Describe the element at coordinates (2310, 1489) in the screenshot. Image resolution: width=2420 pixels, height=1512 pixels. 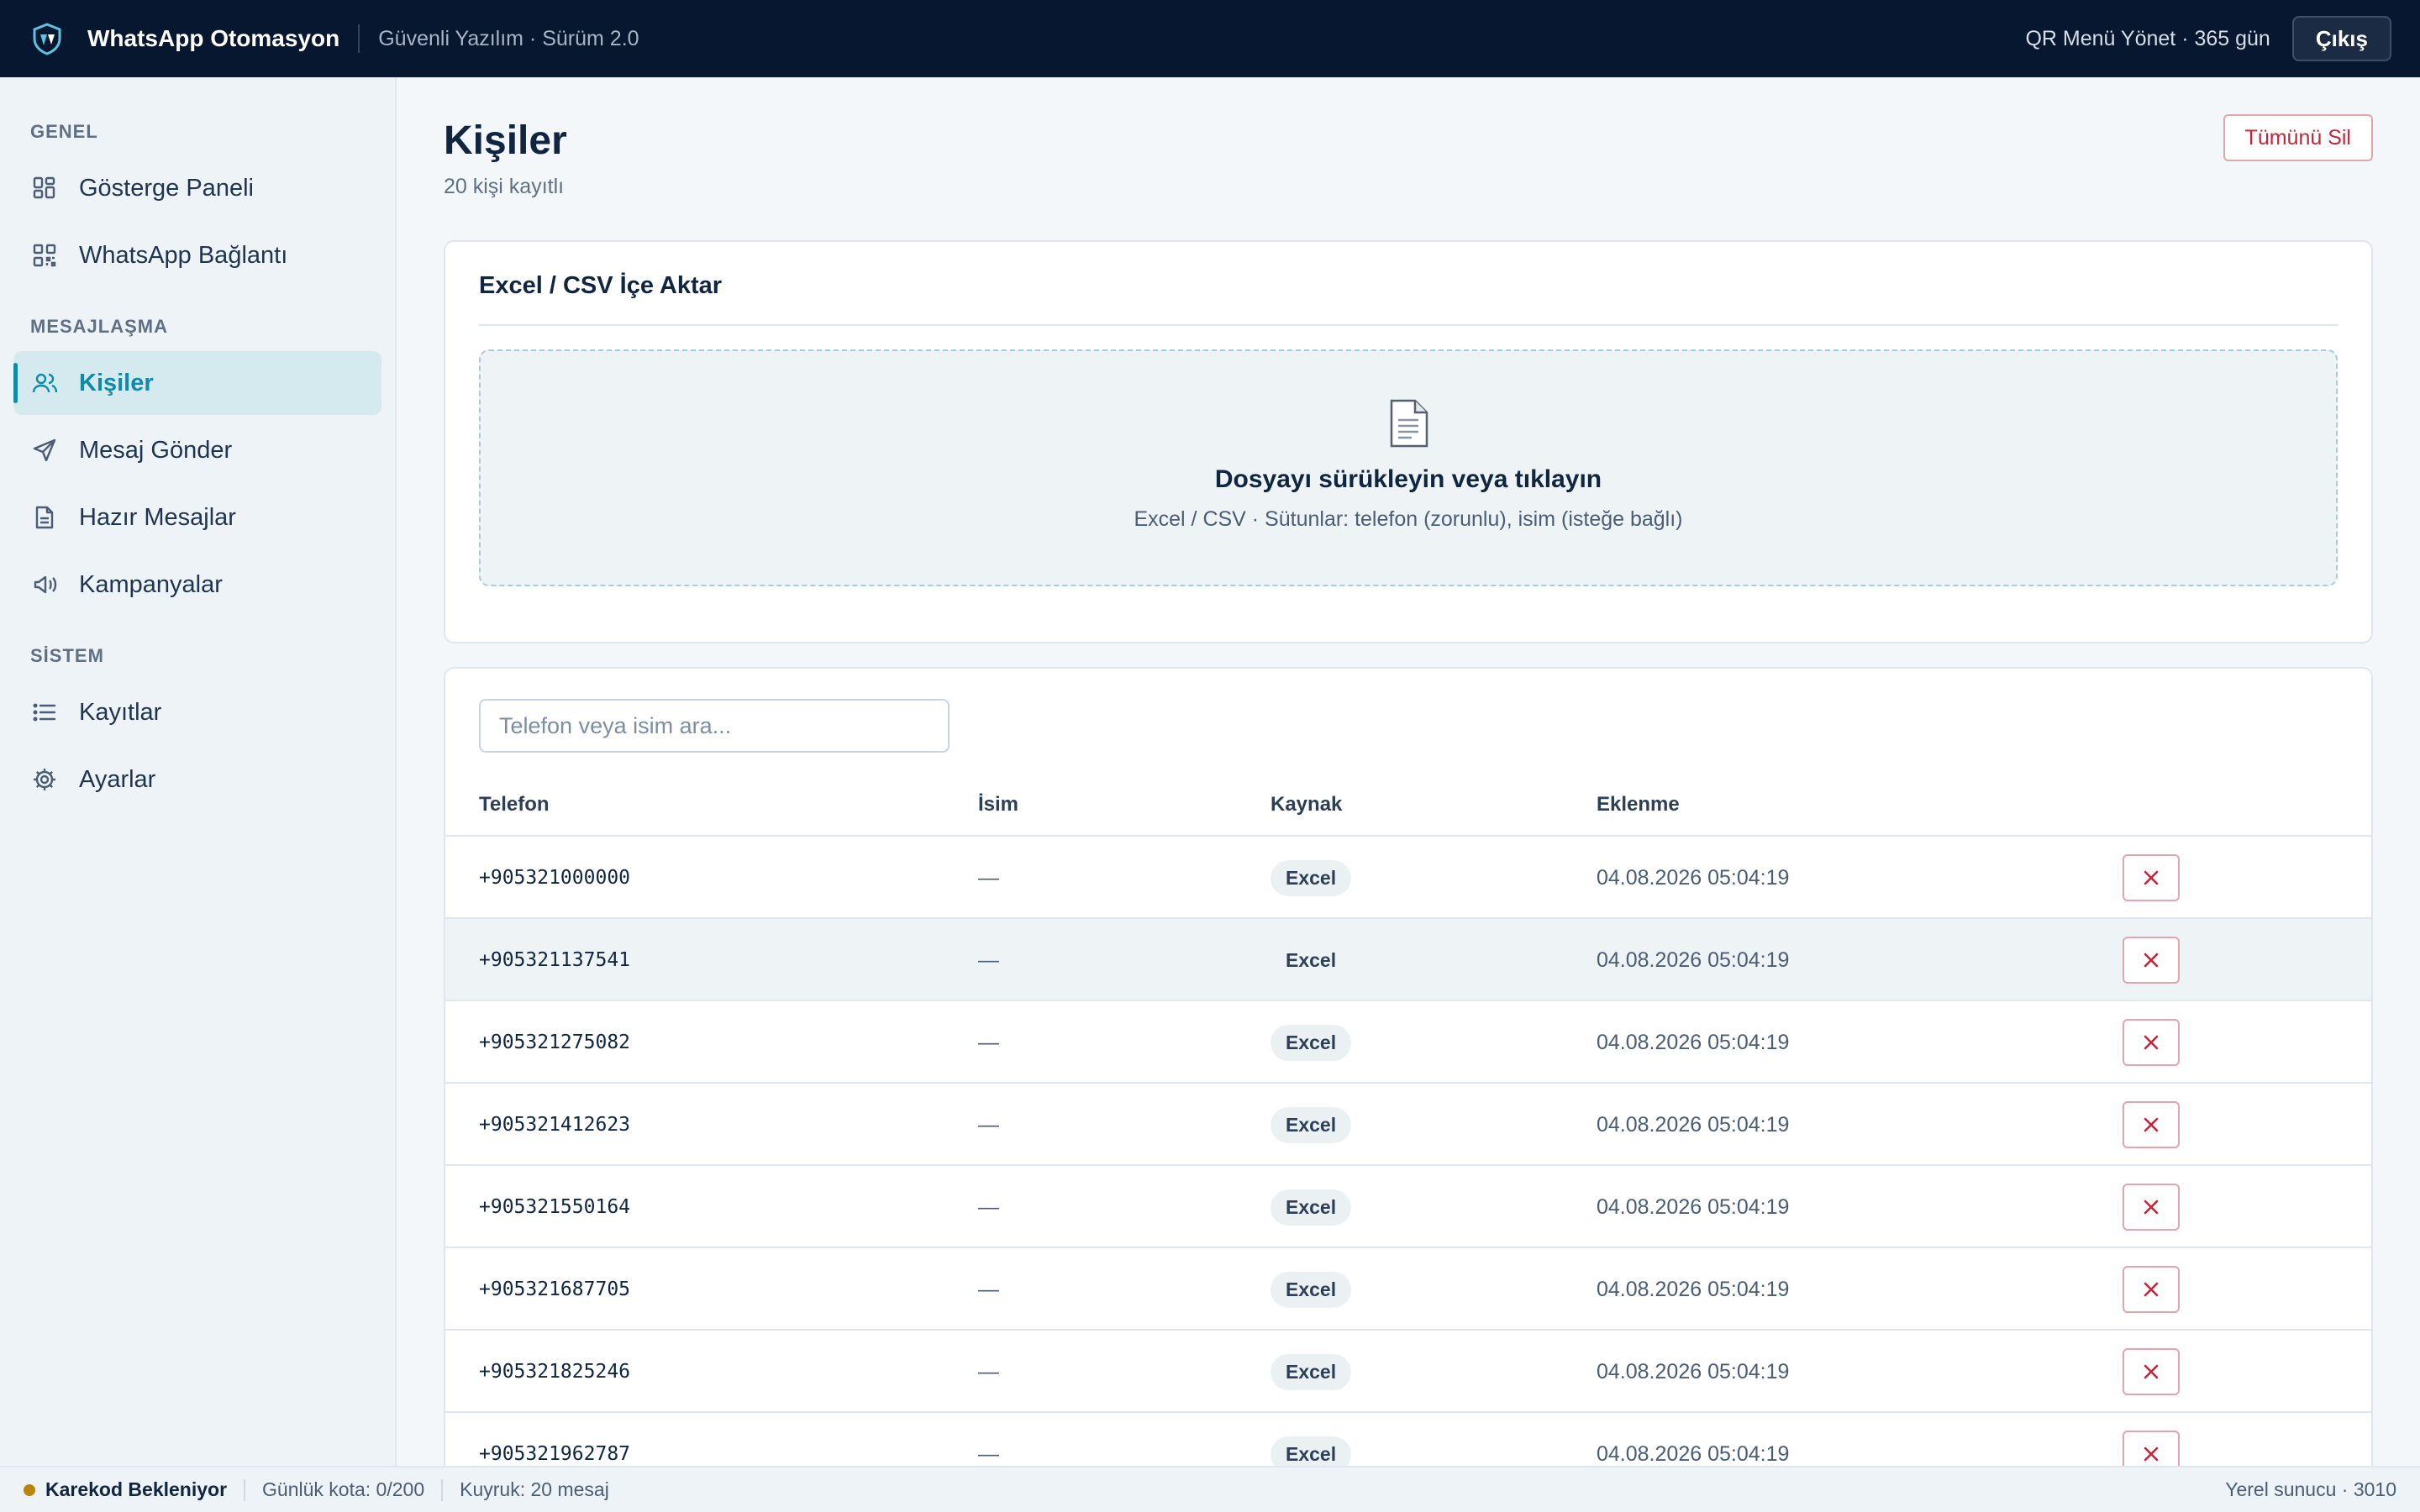
I see `server-info: Yerel sunucu · 3010` at that location.